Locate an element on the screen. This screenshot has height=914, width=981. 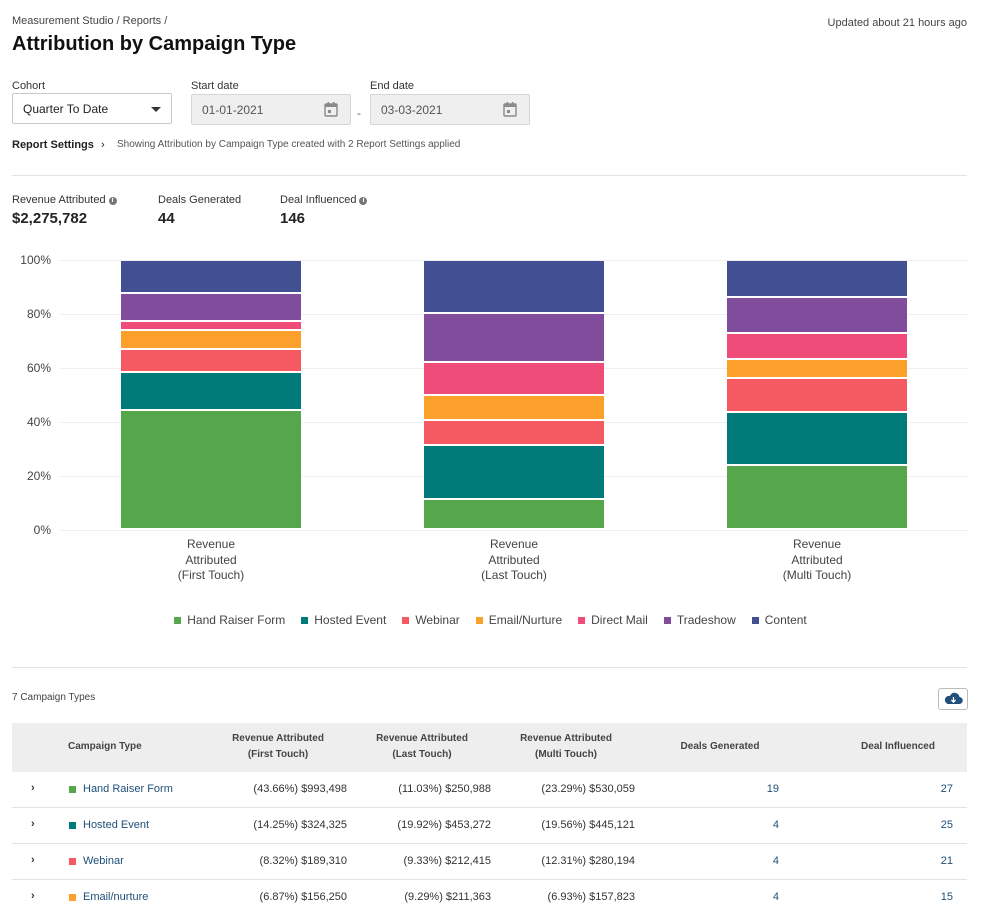
metric-deal-influenced: Deal Influenced i 146 is located at coordinates (324, 210).